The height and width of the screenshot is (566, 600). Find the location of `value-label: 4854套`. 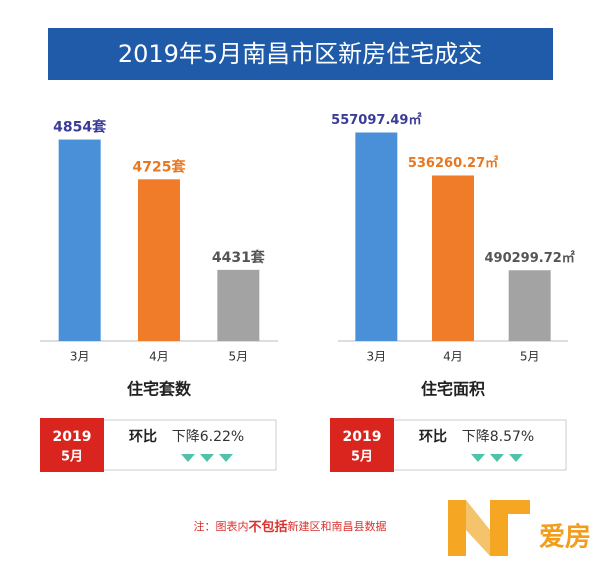

value-label: 4854套 is located at coordinates (79, 127).